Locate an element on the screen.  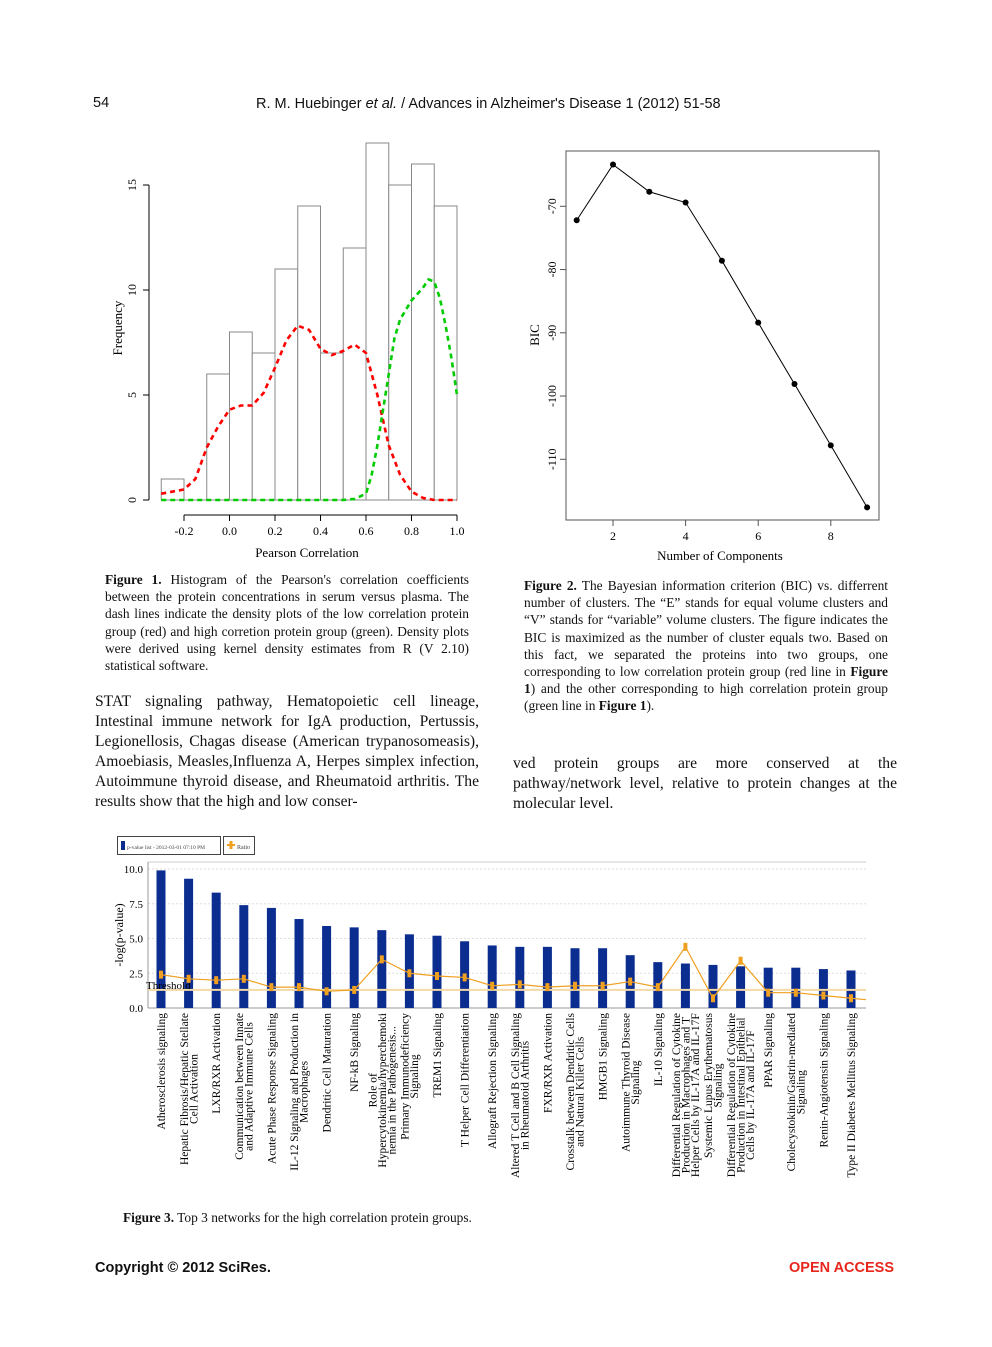
category-label: Type II Diabetes Mellitus Signaling is located at coordinates (852, 1095).